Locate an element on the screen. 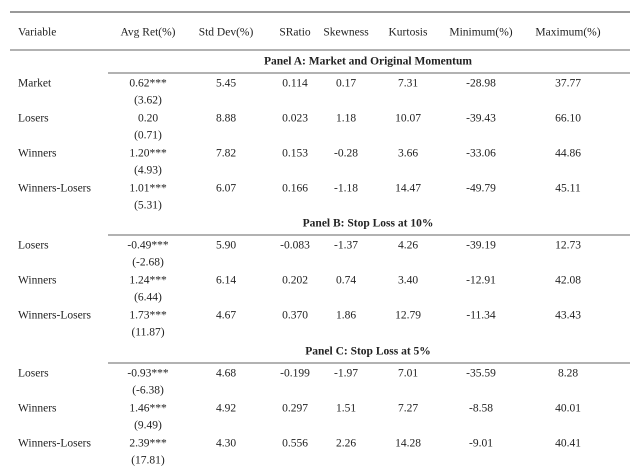 This screenshot has width=640, height=469. cell-sratio: -0.083 is located at coordinates (295, 246).